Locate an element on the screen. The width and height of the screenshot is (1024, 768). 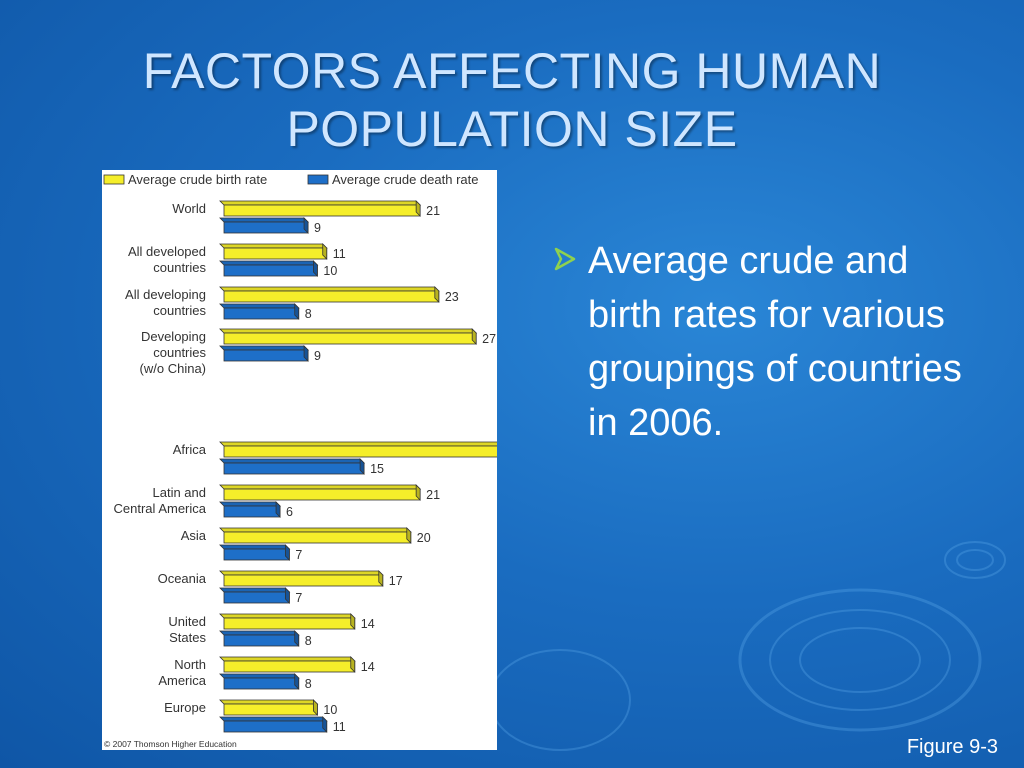
bar-death-all-developing-countries is located at coordinates (261, 313).